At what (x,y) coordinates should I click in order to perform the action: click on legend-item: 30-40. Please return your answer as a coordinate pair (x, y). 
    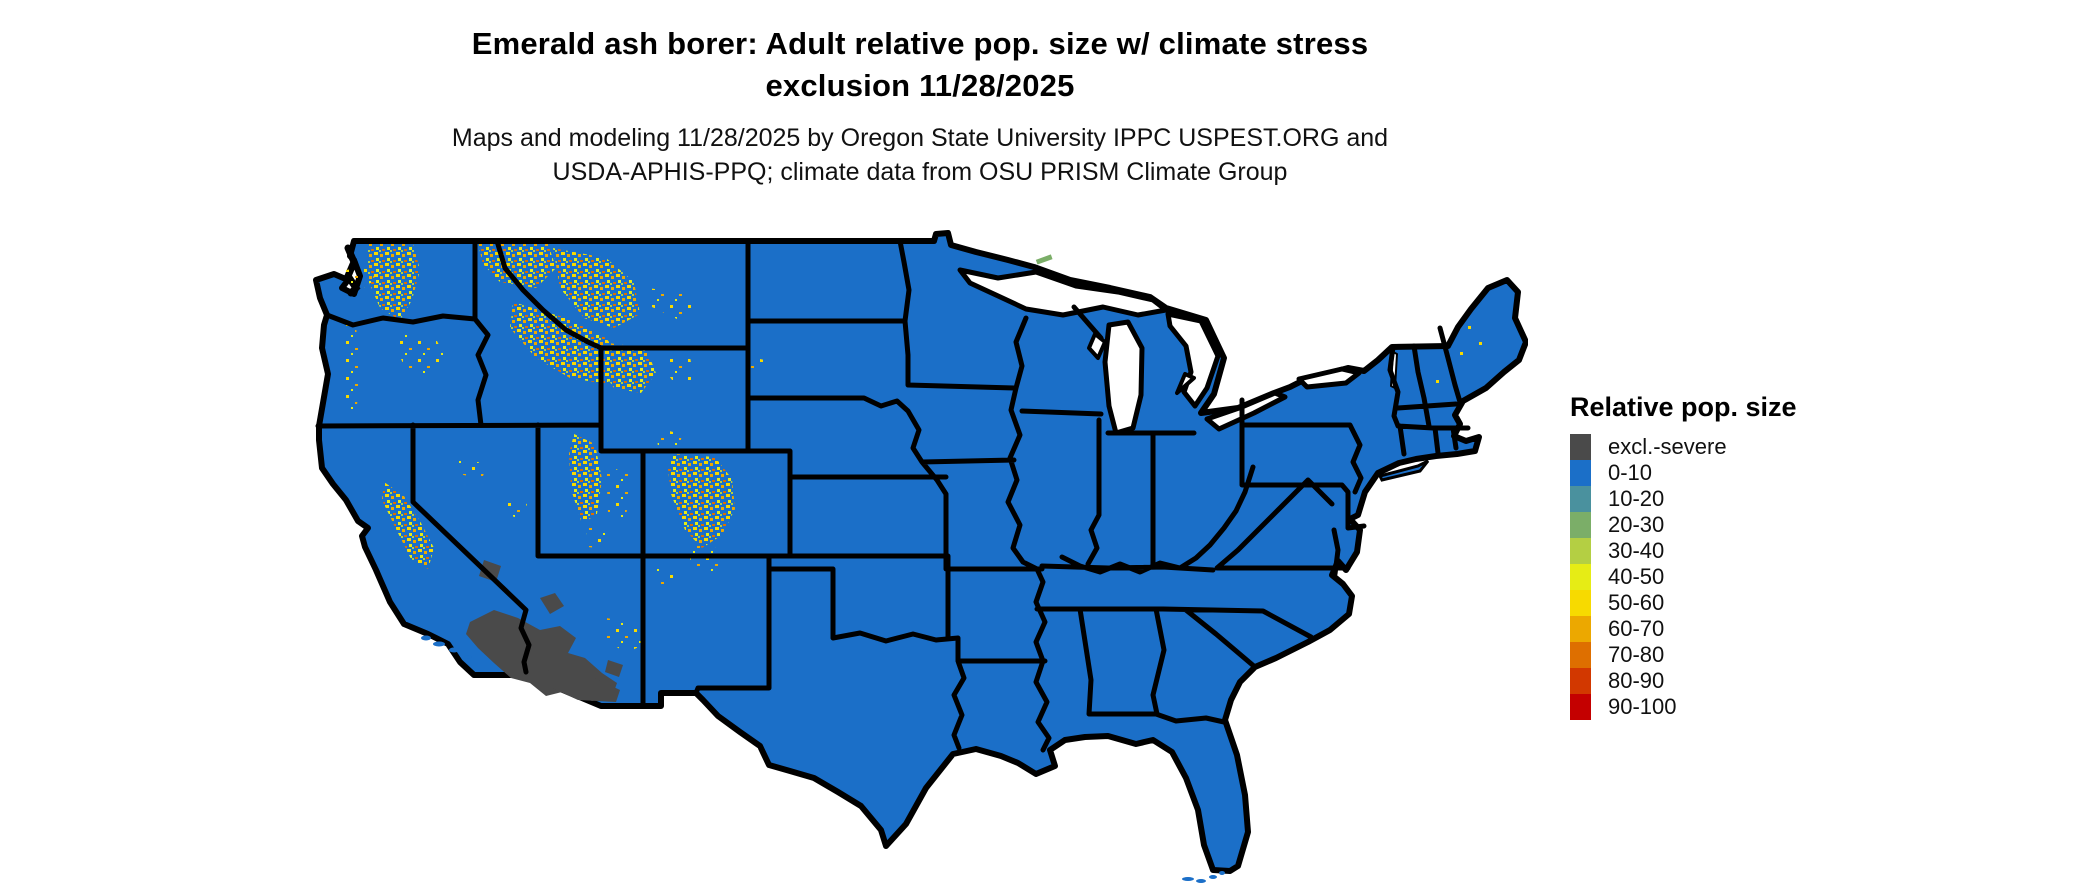
    Looking at the image, I should click on (1683, 551).